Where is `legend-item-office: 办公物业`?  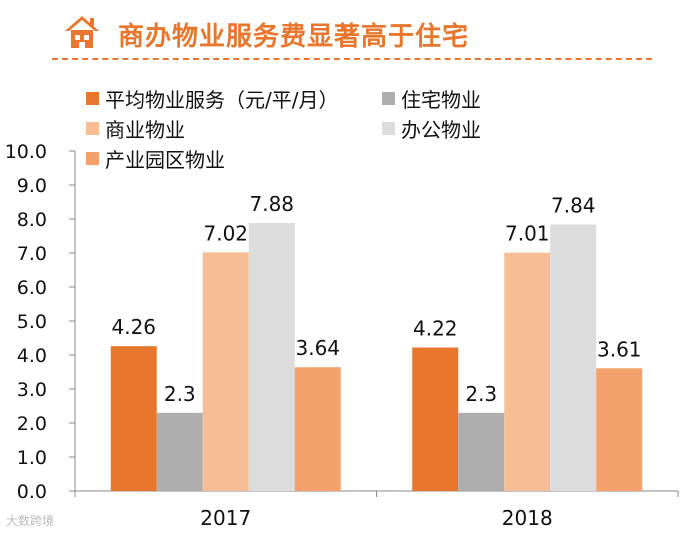
legend-item-office: 办公物业 is located at coordinates (431, 128).